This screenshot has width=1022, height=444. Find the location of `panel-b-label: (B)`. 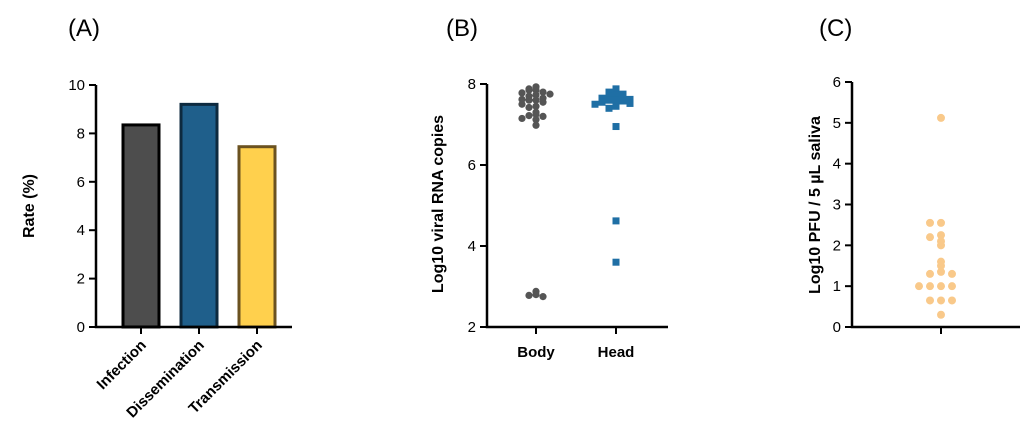

panel-b-label: (B) is located at coordinates (462, 28).